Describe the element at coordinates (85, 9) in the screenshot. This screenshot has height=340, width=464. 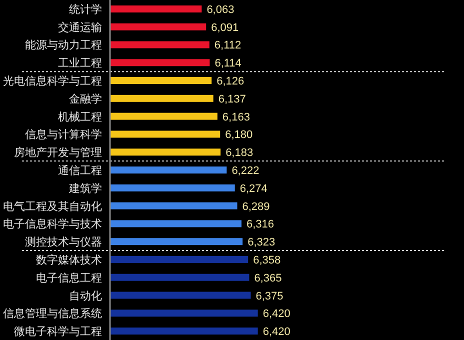
I see `y-tick-label: 统计学` at that location.